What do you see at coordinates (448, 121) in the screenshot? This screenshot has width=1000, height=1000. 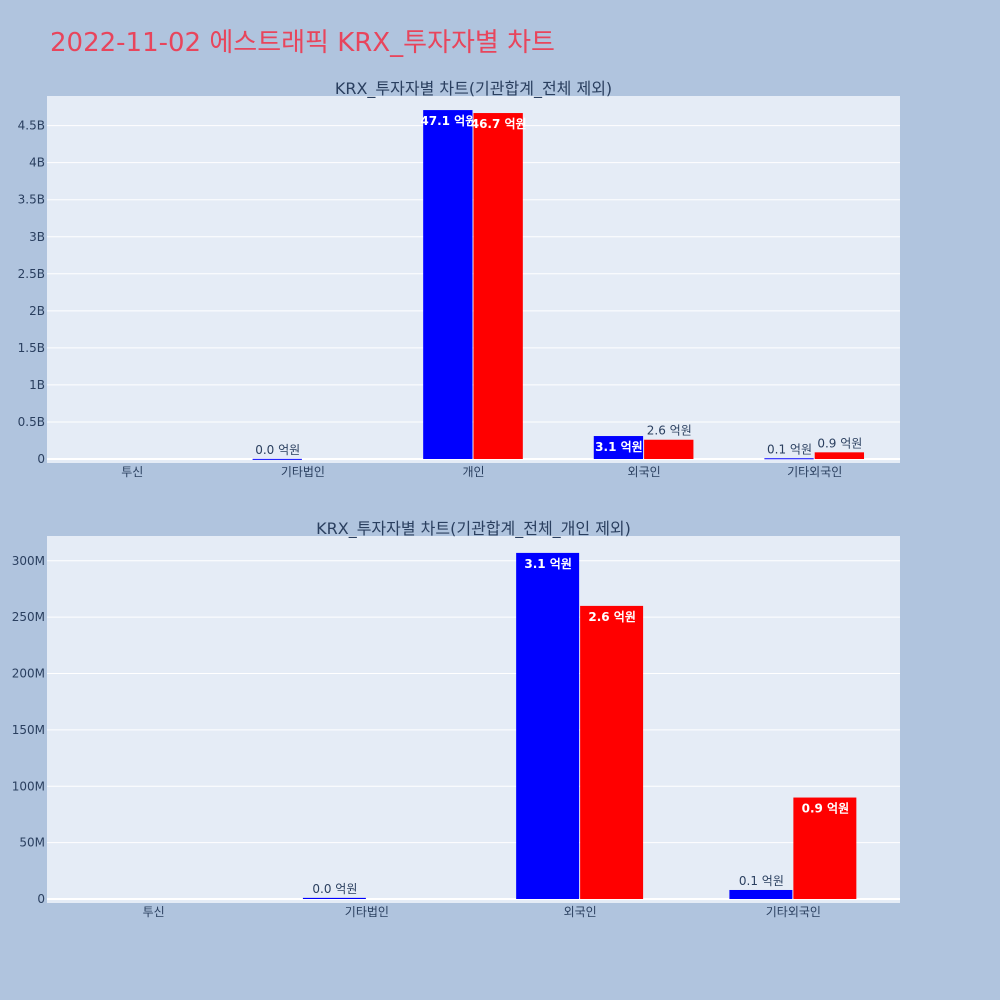 I see `bar-value-label: 47.1 억원` at bounding box center [448, 121].